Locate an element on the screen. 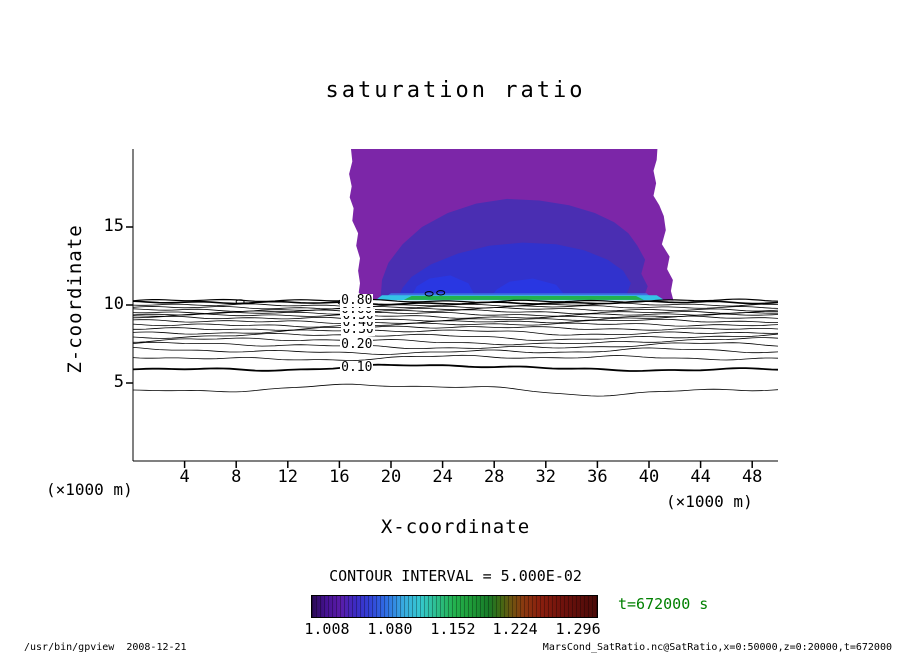 The height and width of the screenshot is (654, 904). x-tick-label: 16 is located at coordinates (339, 477).